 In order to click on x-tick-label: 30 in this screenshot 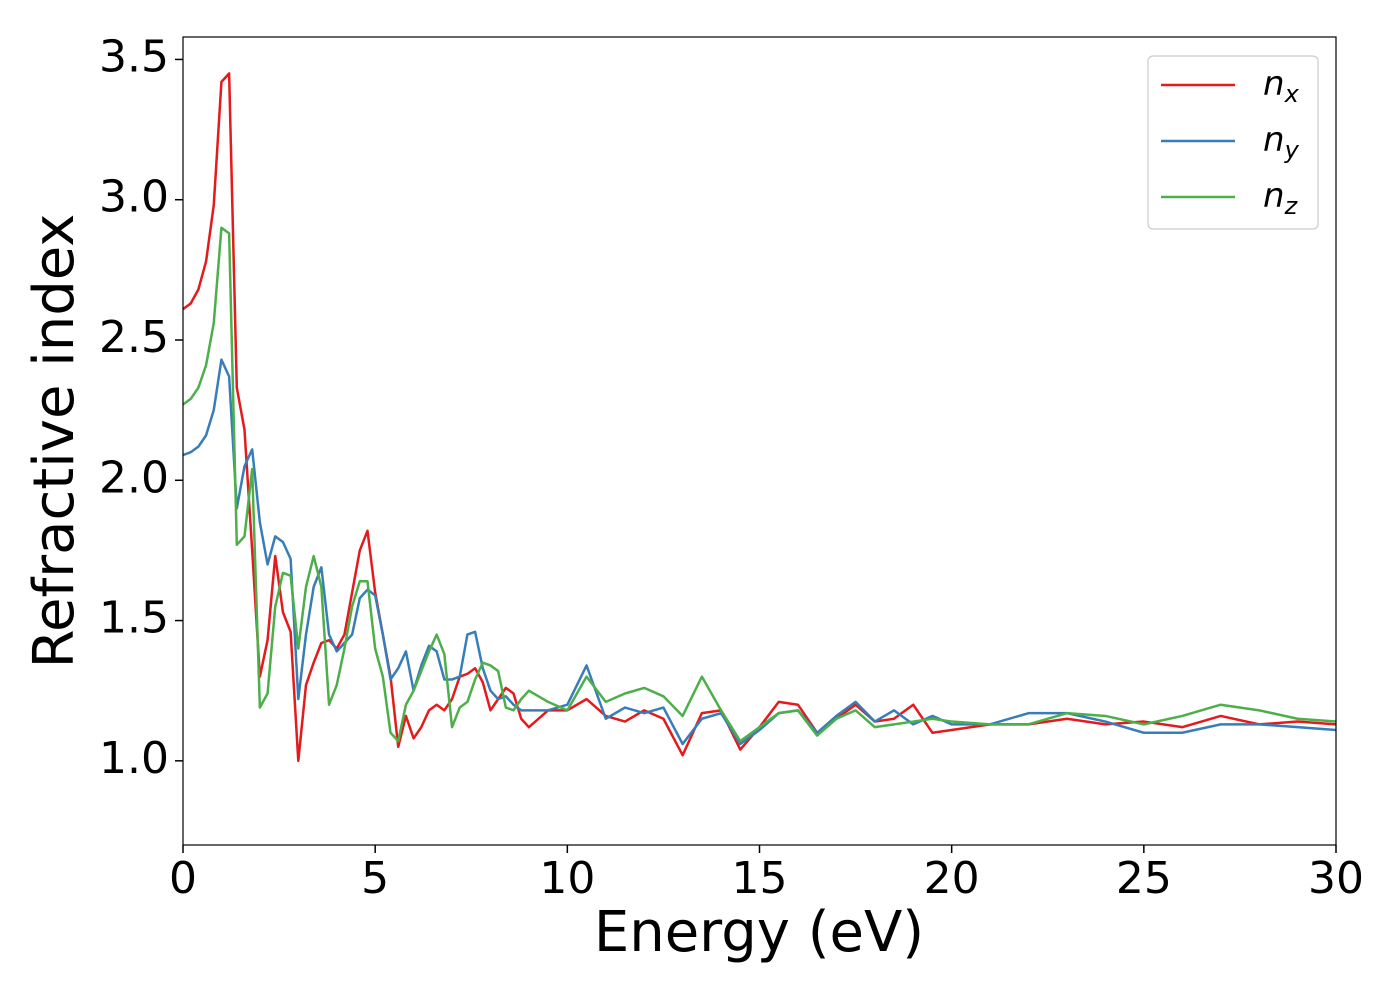, I will do `click(1336, 878)`.